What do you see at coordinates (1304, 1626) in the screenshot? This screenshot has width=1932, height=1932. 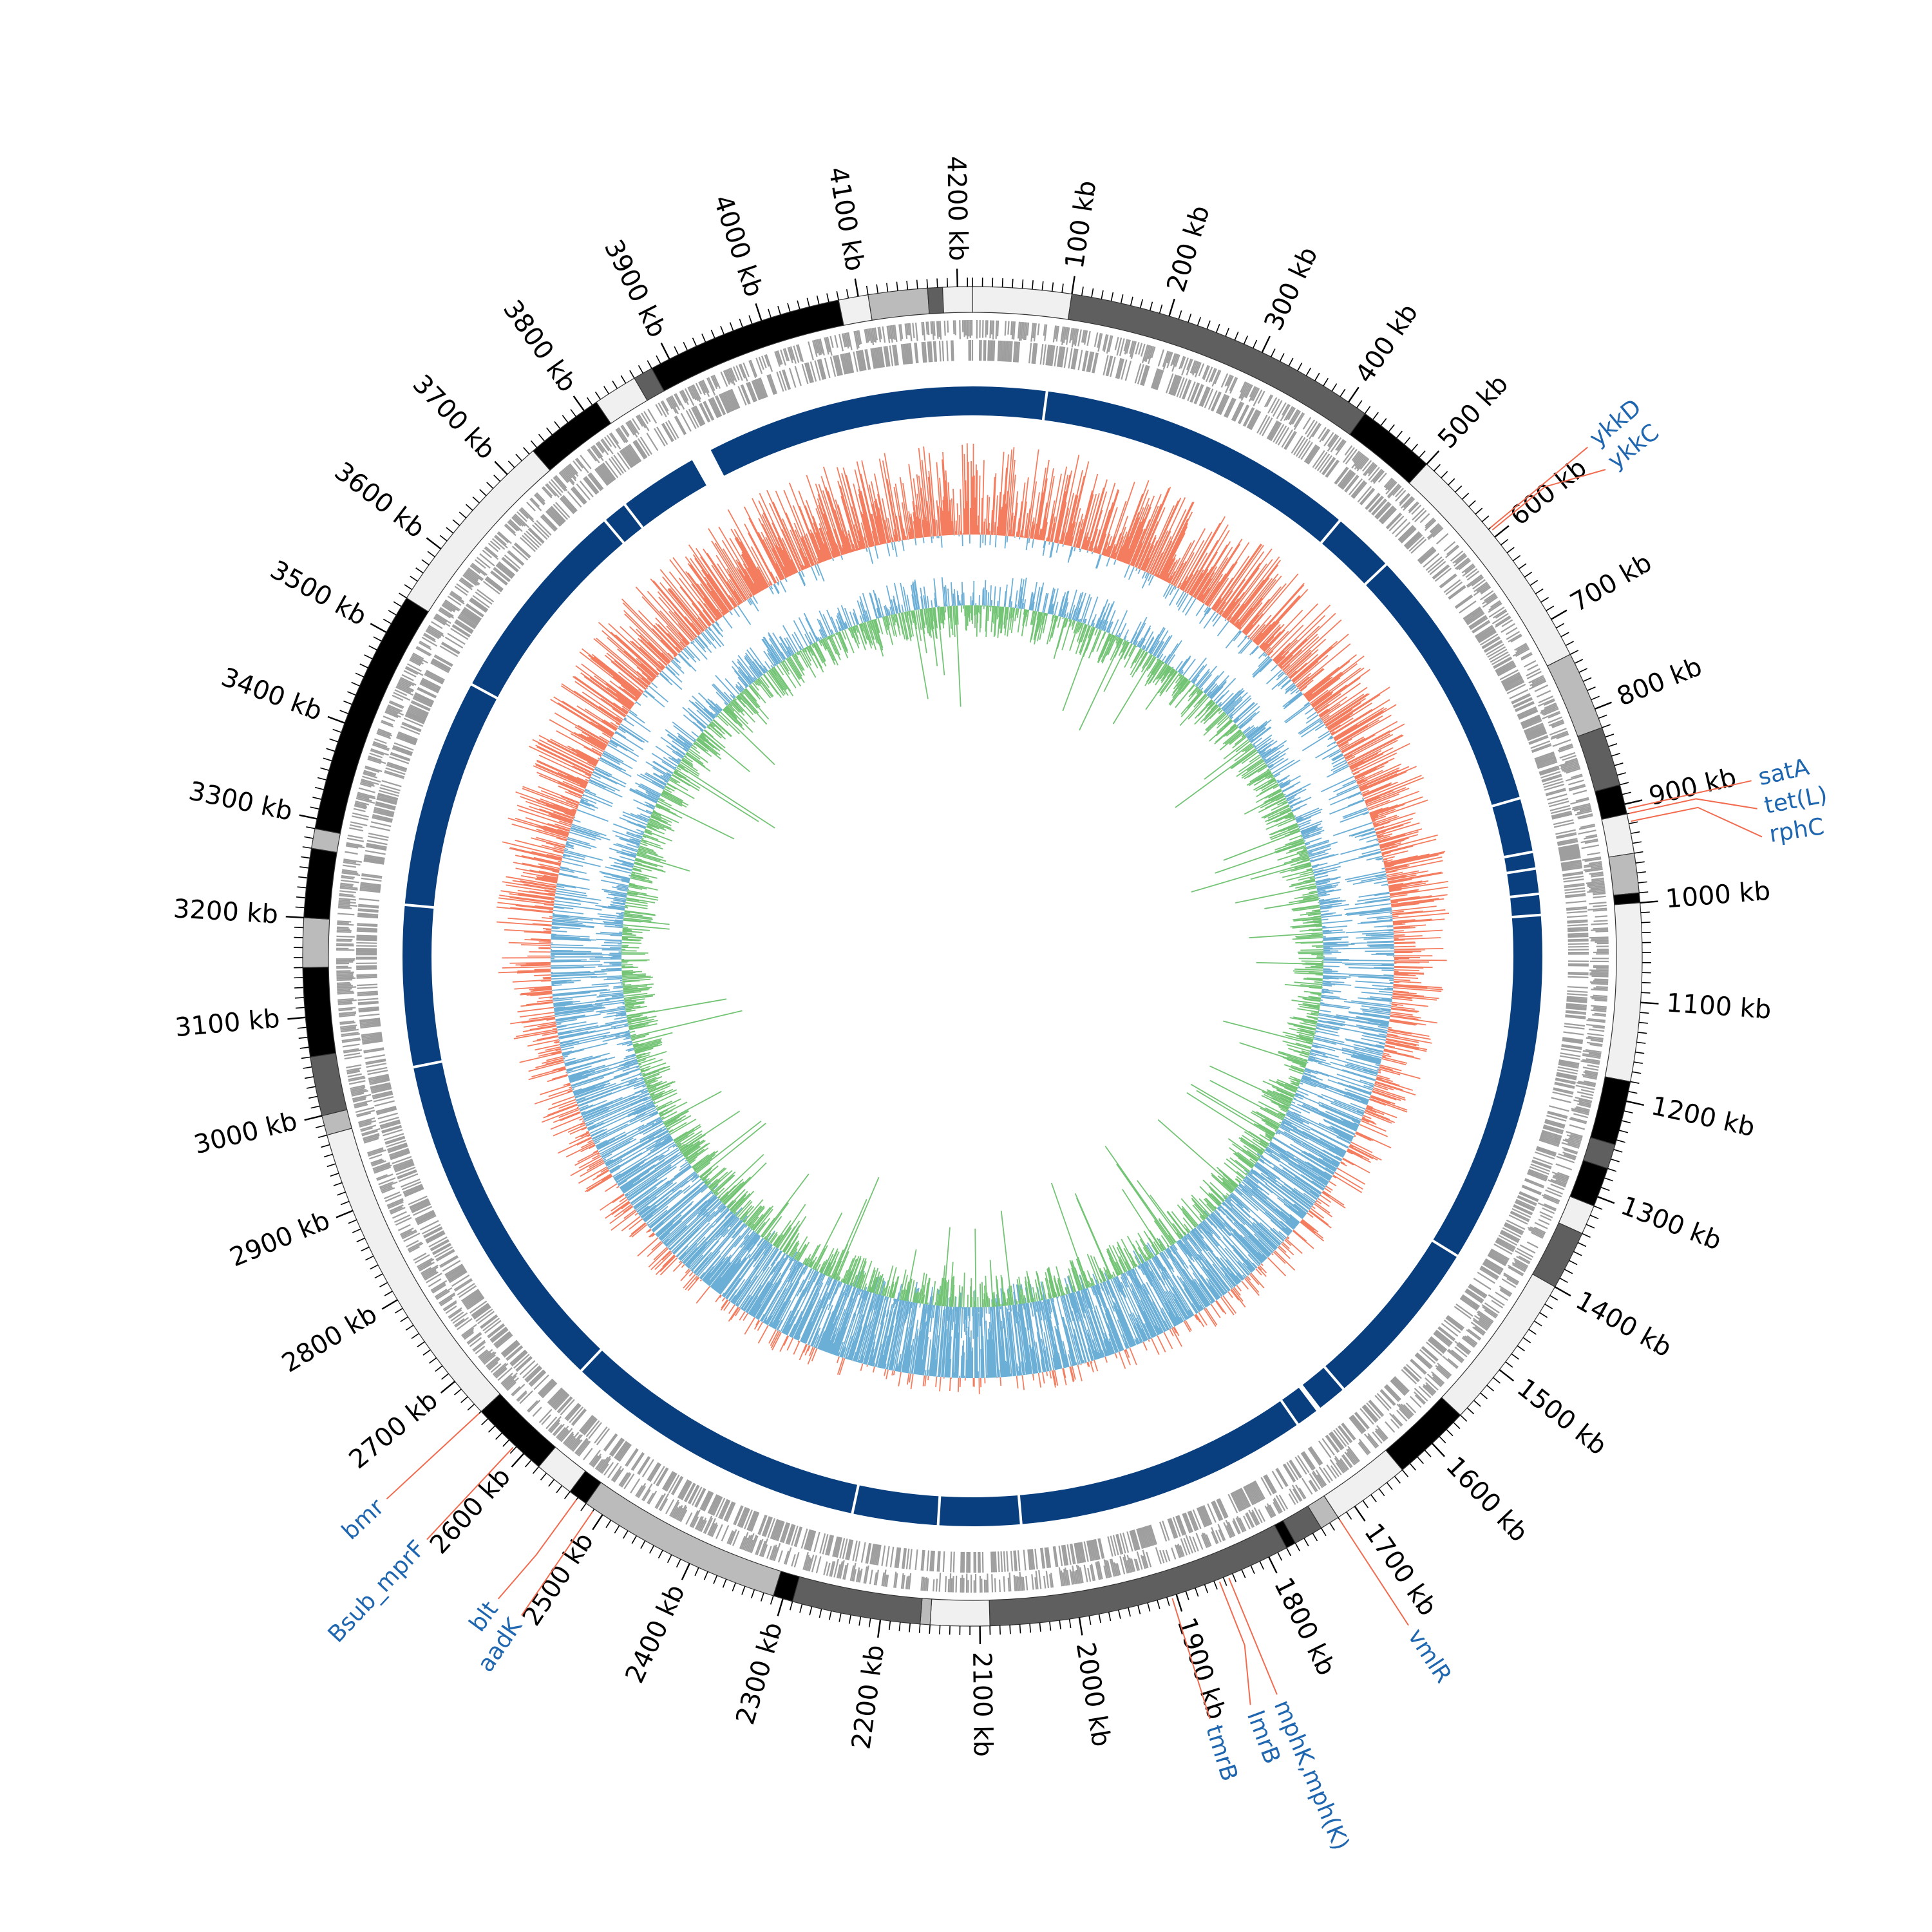 I see `tick-label: 1800 kb` at bounding box center [1304, 1626].